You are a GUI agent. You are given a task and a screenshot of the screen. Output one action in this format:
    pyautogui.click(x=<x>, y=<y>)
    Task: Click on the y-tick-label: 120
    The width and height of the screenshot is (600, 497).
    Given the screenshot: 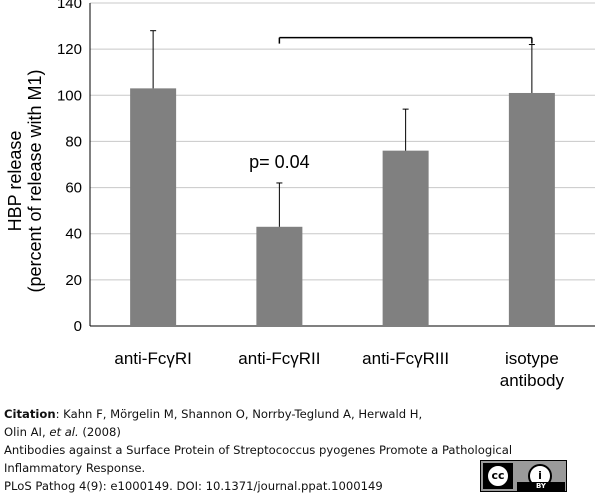 What is the action you would take?
    pyautogui.click(x=69, y=49)
    